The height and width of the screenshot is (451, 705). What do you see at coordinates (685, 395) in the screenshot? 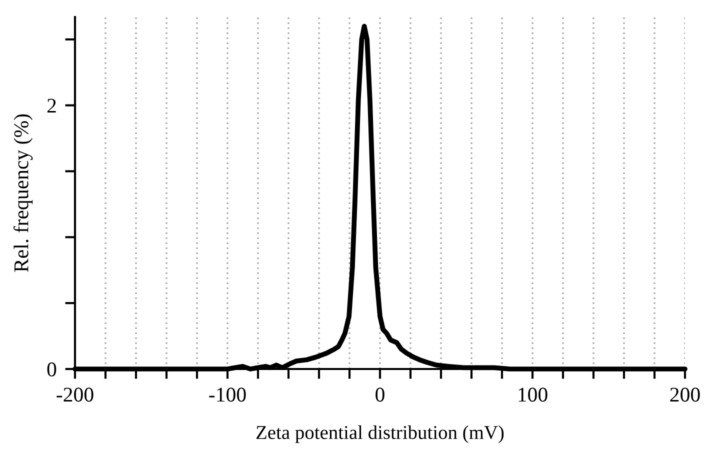
I see `x-tick-label: 200` at bounding box center [685, 395].